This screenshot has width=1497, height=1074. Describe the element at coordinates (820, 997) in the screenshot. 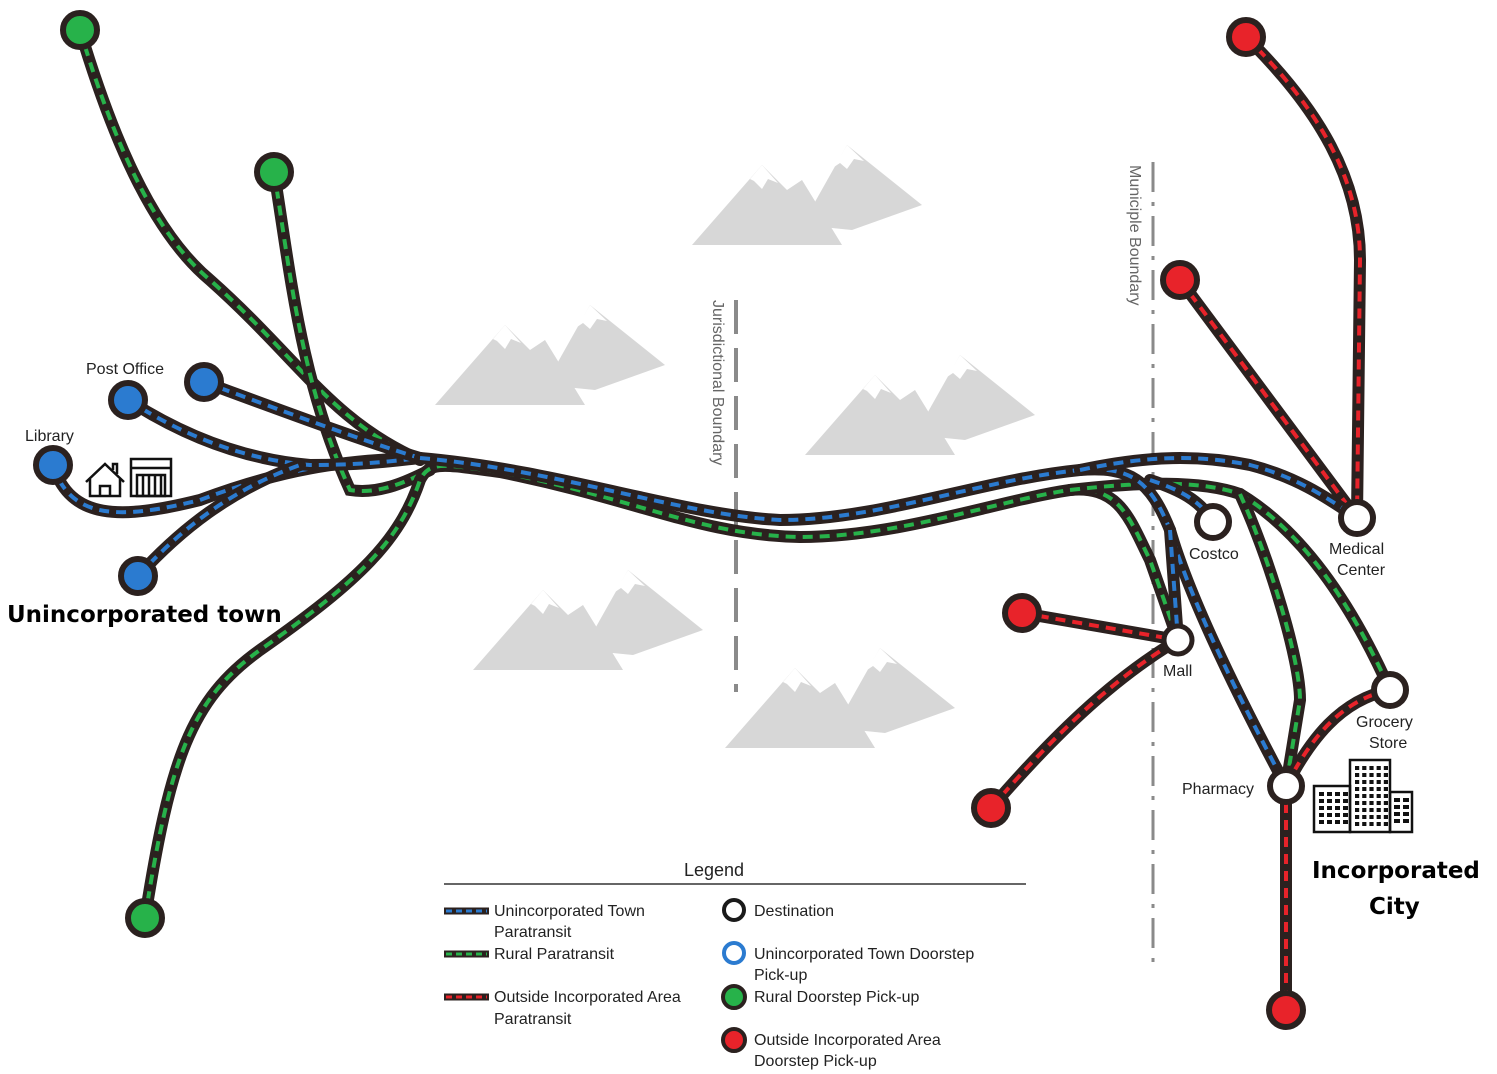

I see `legend-rural-doorstep: Rural Doorstep Pick-up` at that location.